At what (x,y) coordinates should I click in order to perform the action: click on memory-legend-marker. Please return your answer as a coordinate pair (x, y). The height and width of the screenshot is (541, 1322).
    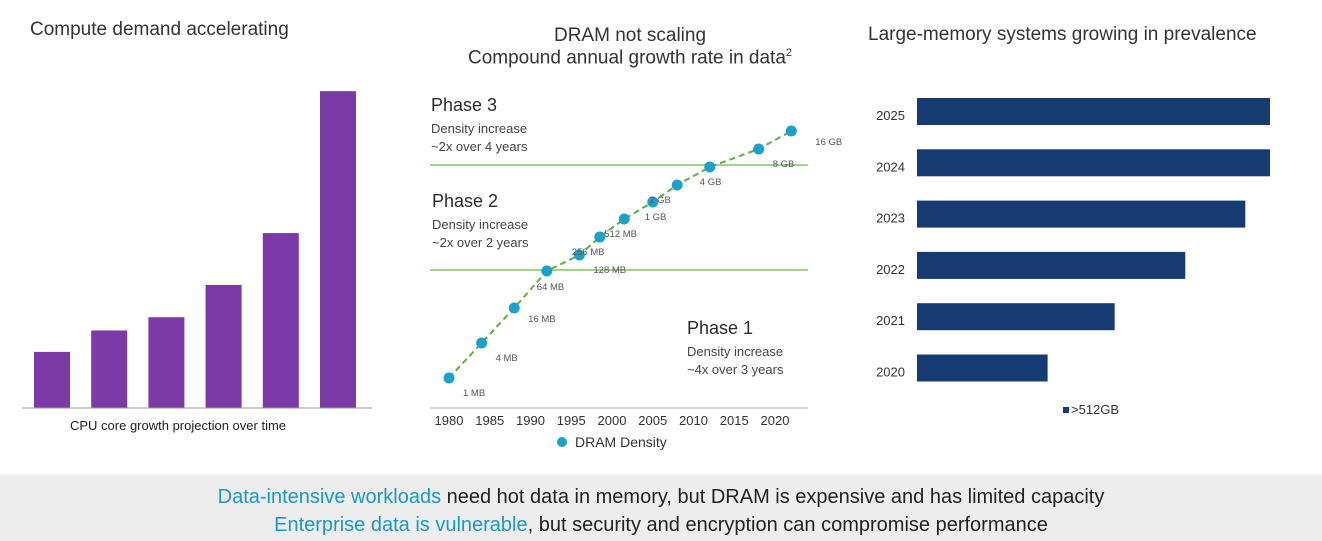
    Looking at the image, I should click on (1066, 410).